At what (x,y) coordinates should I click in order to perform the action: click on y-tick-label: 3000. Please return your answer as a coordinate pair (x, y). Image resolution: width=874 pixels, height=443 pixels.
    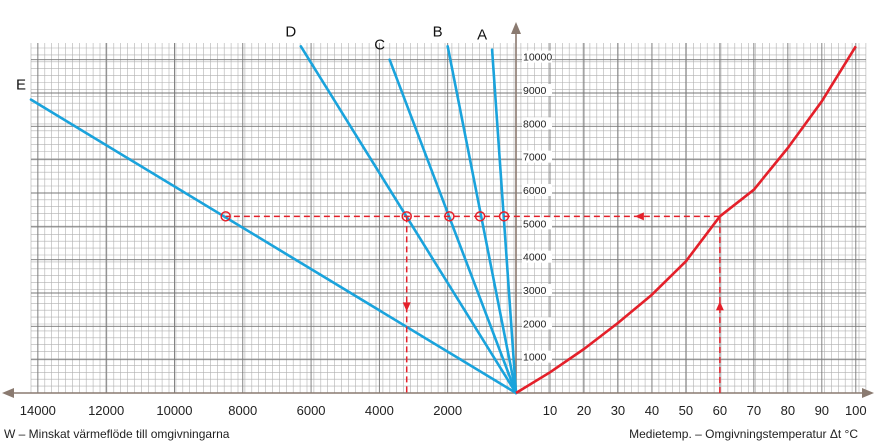
    Looking at the image, I should click on (535, 291).